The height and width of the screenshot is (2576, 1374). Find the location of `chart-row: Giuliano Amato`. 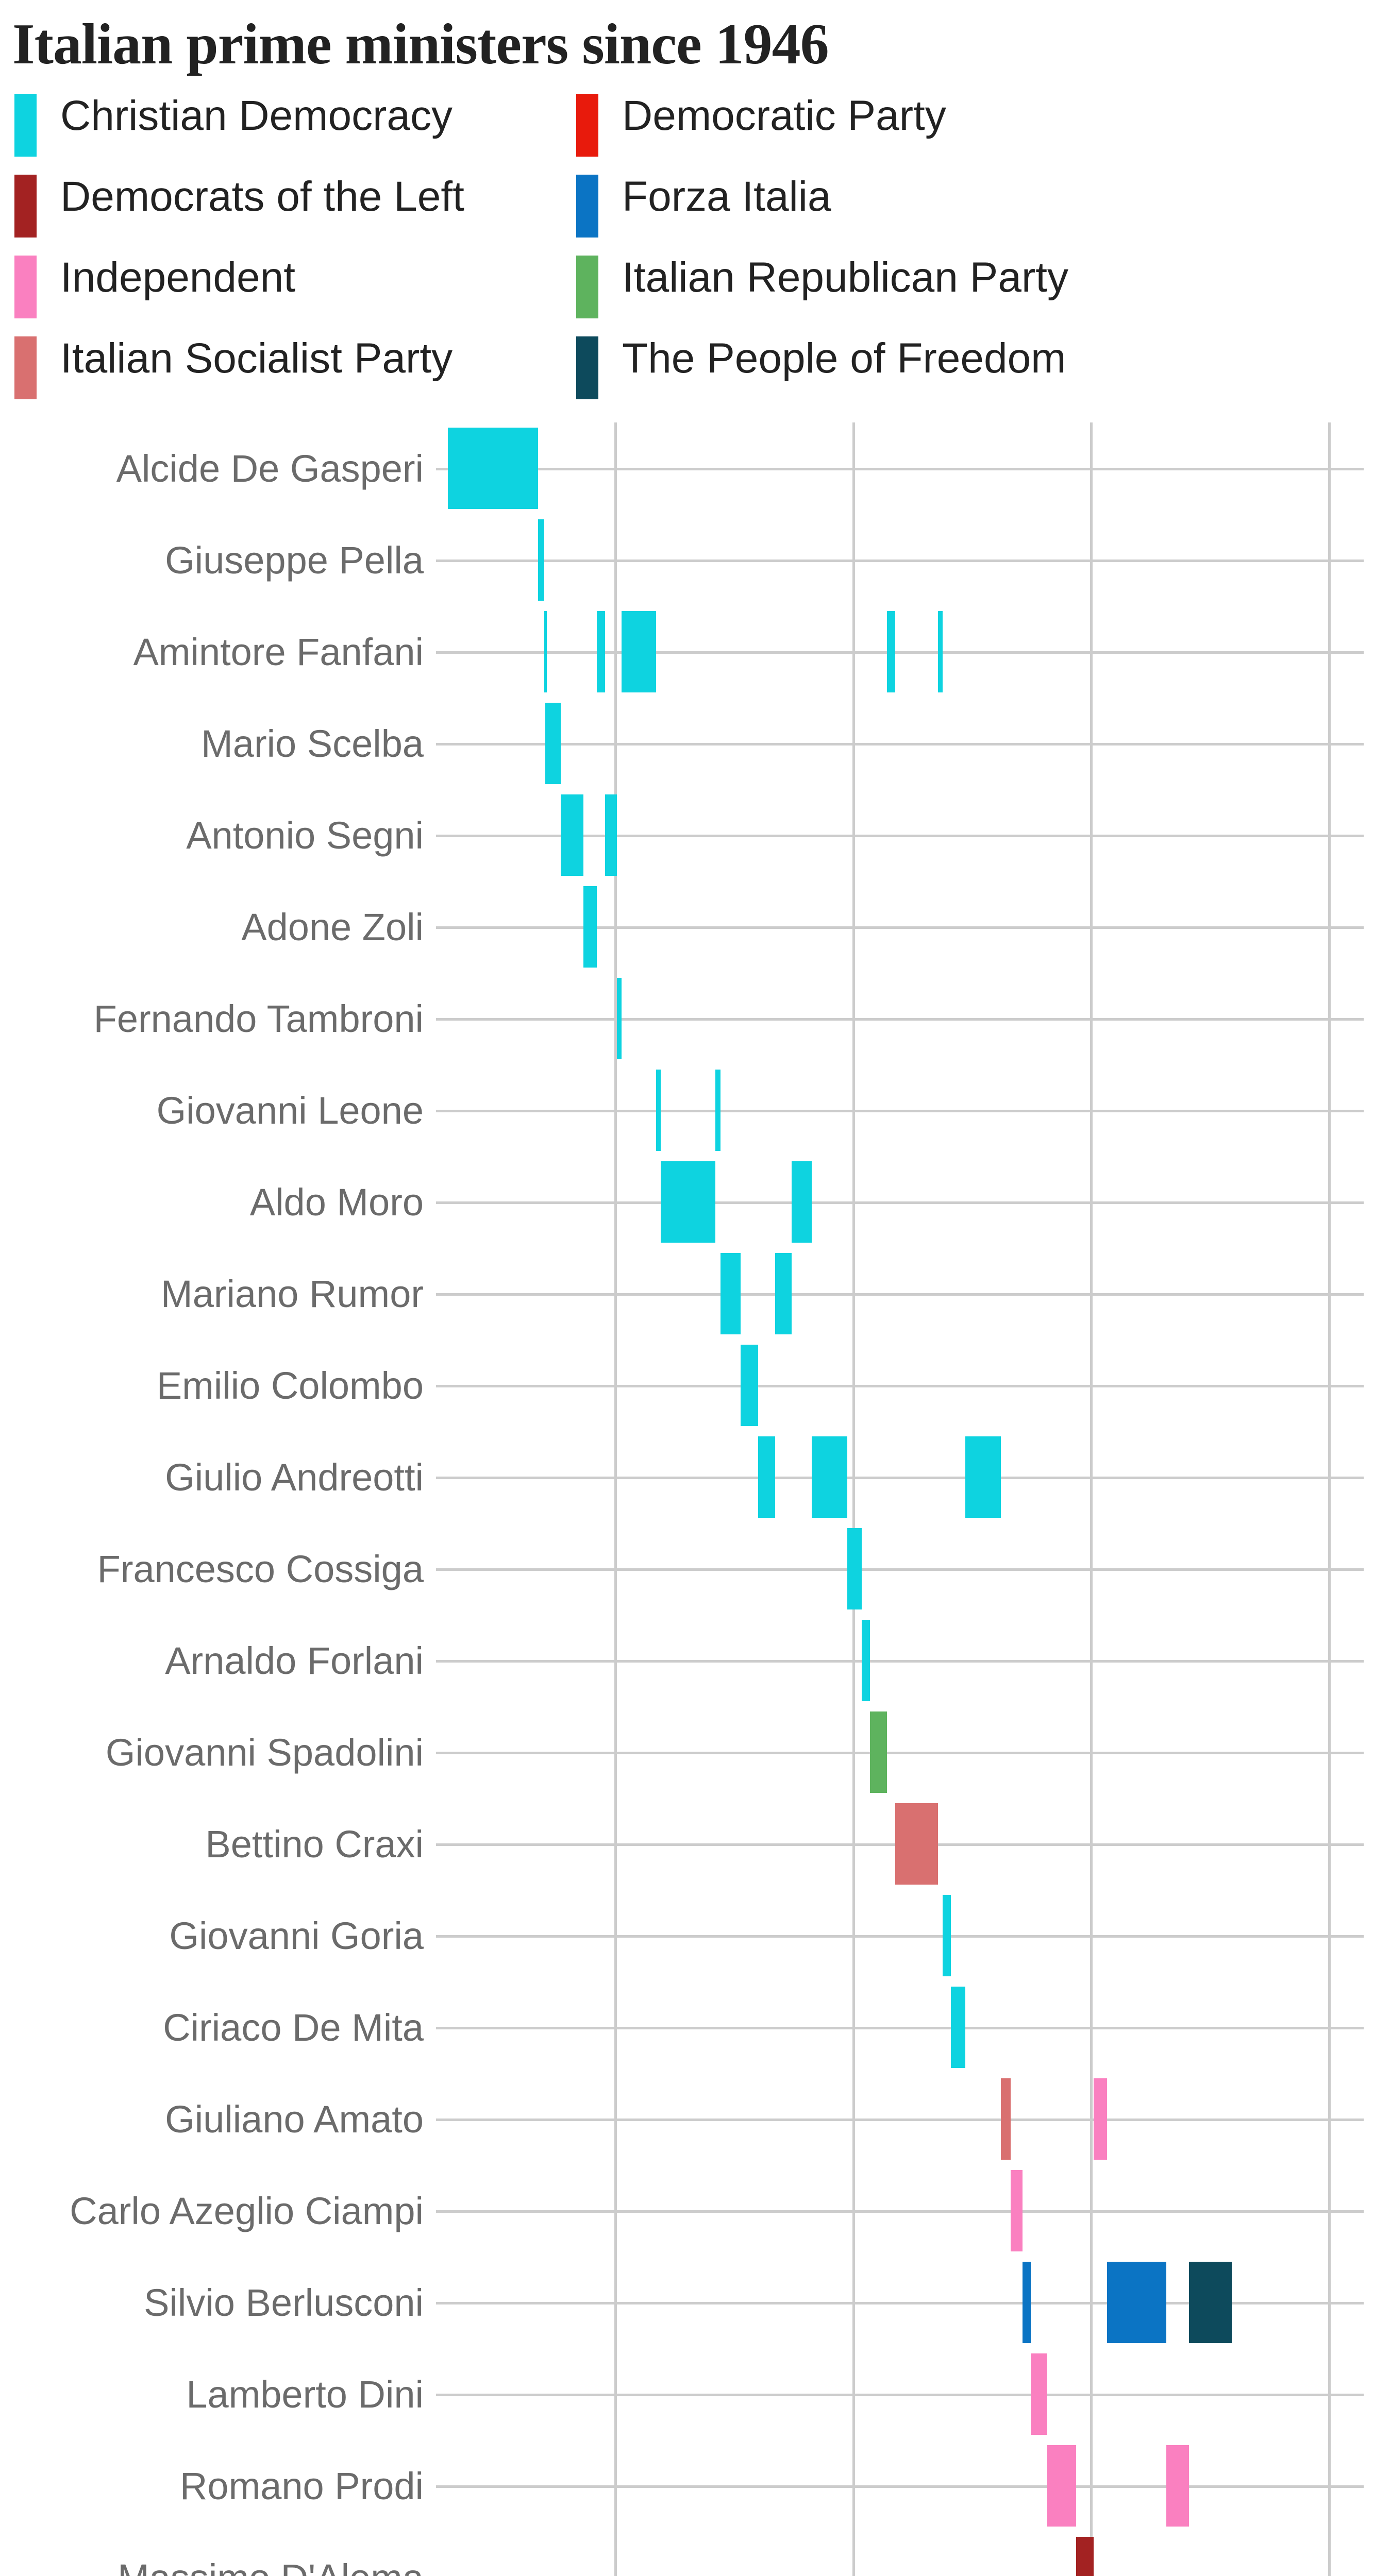

chart-row: Giuliano Amato is located at coordinates (687, 2119).